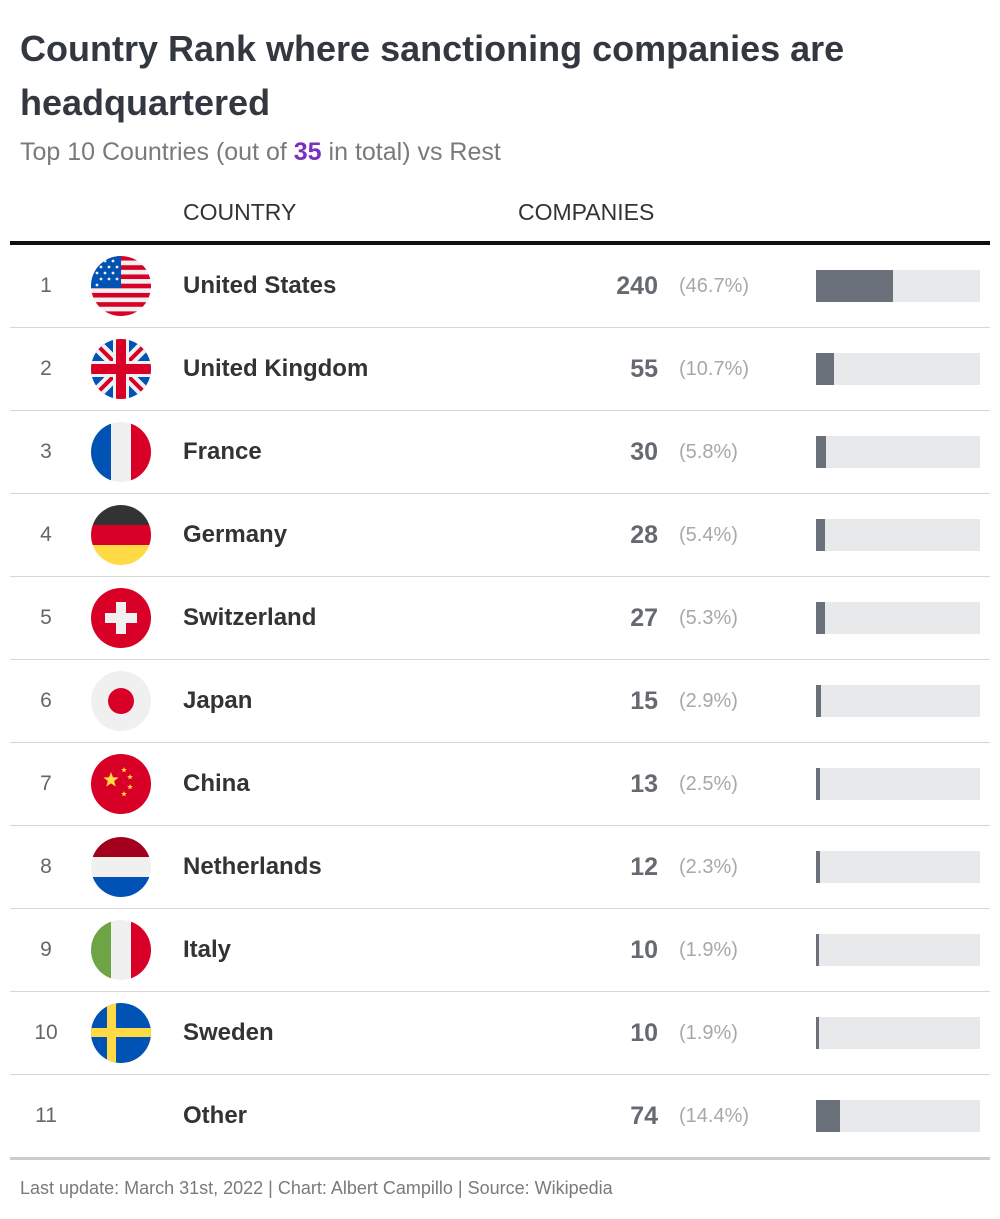  Describe the element at coordinates (121, 535) in the screenshot. I see `germany-flag-icon` at that location.